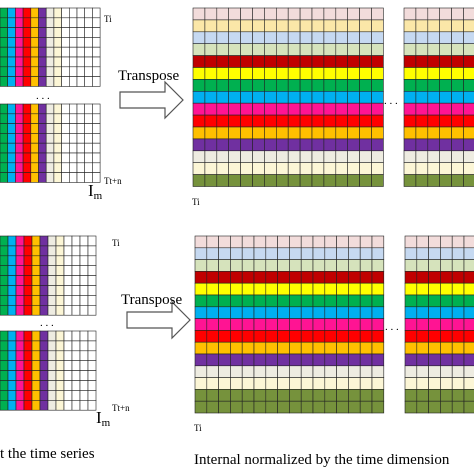 Image resolution: width=474 pixels, height=474 pixels. What do you see at coordinates (48, 370) in the screenshot?
I see `bottom-left-lower-block` at bounding box center [48, 370].